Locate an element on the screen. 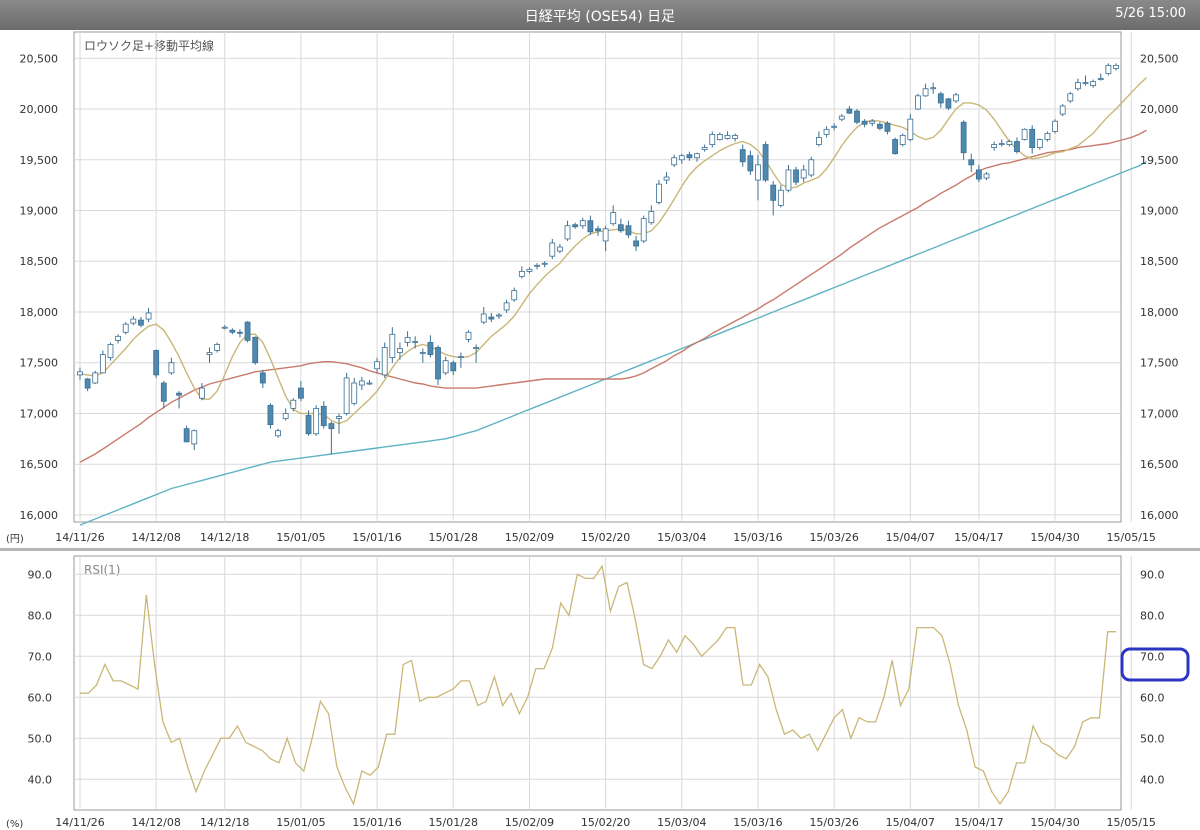  chart-title: 日経平均 (OSE54) 日足 is located at coordinates (600, 17).